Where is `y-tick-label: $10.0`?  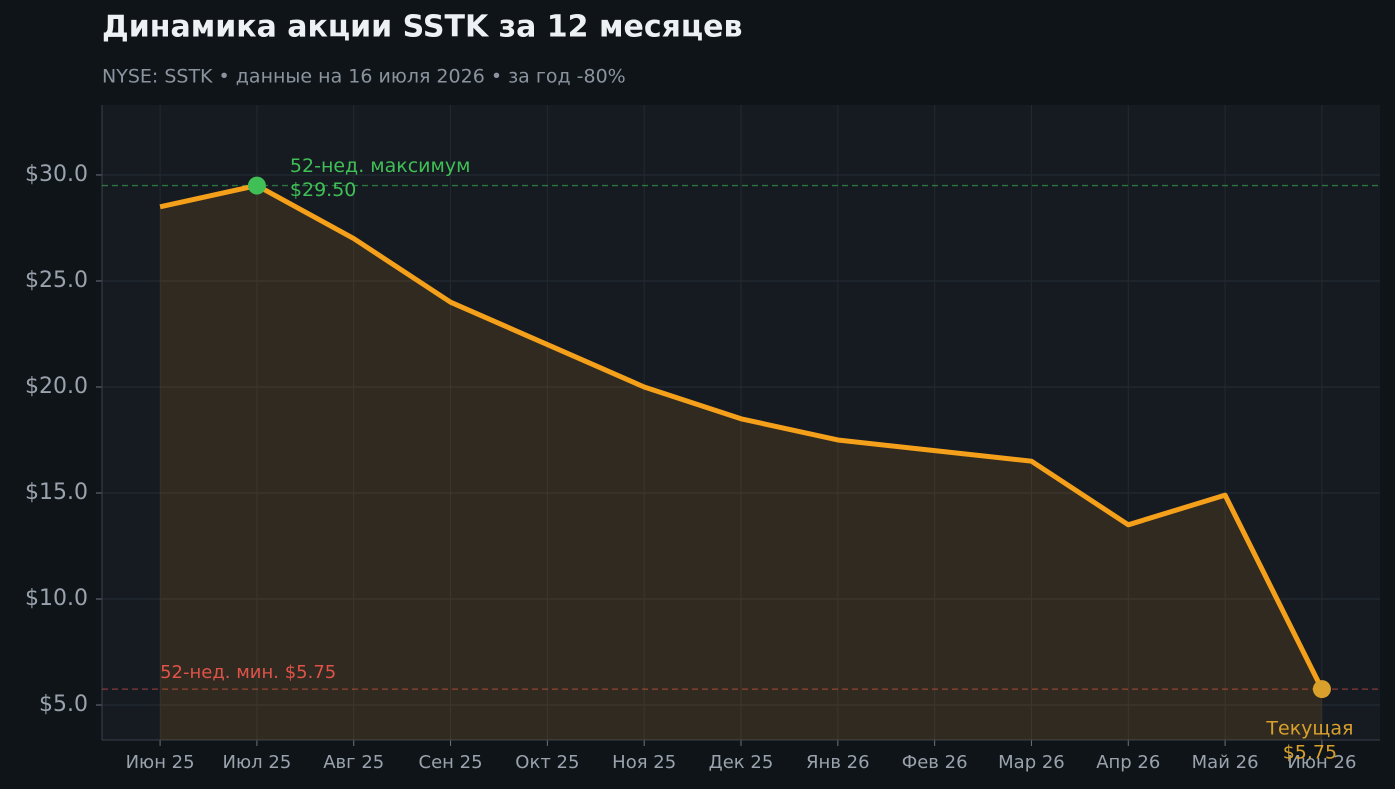 y-tick-label: $10.0 is located at coordinates (56, 598).